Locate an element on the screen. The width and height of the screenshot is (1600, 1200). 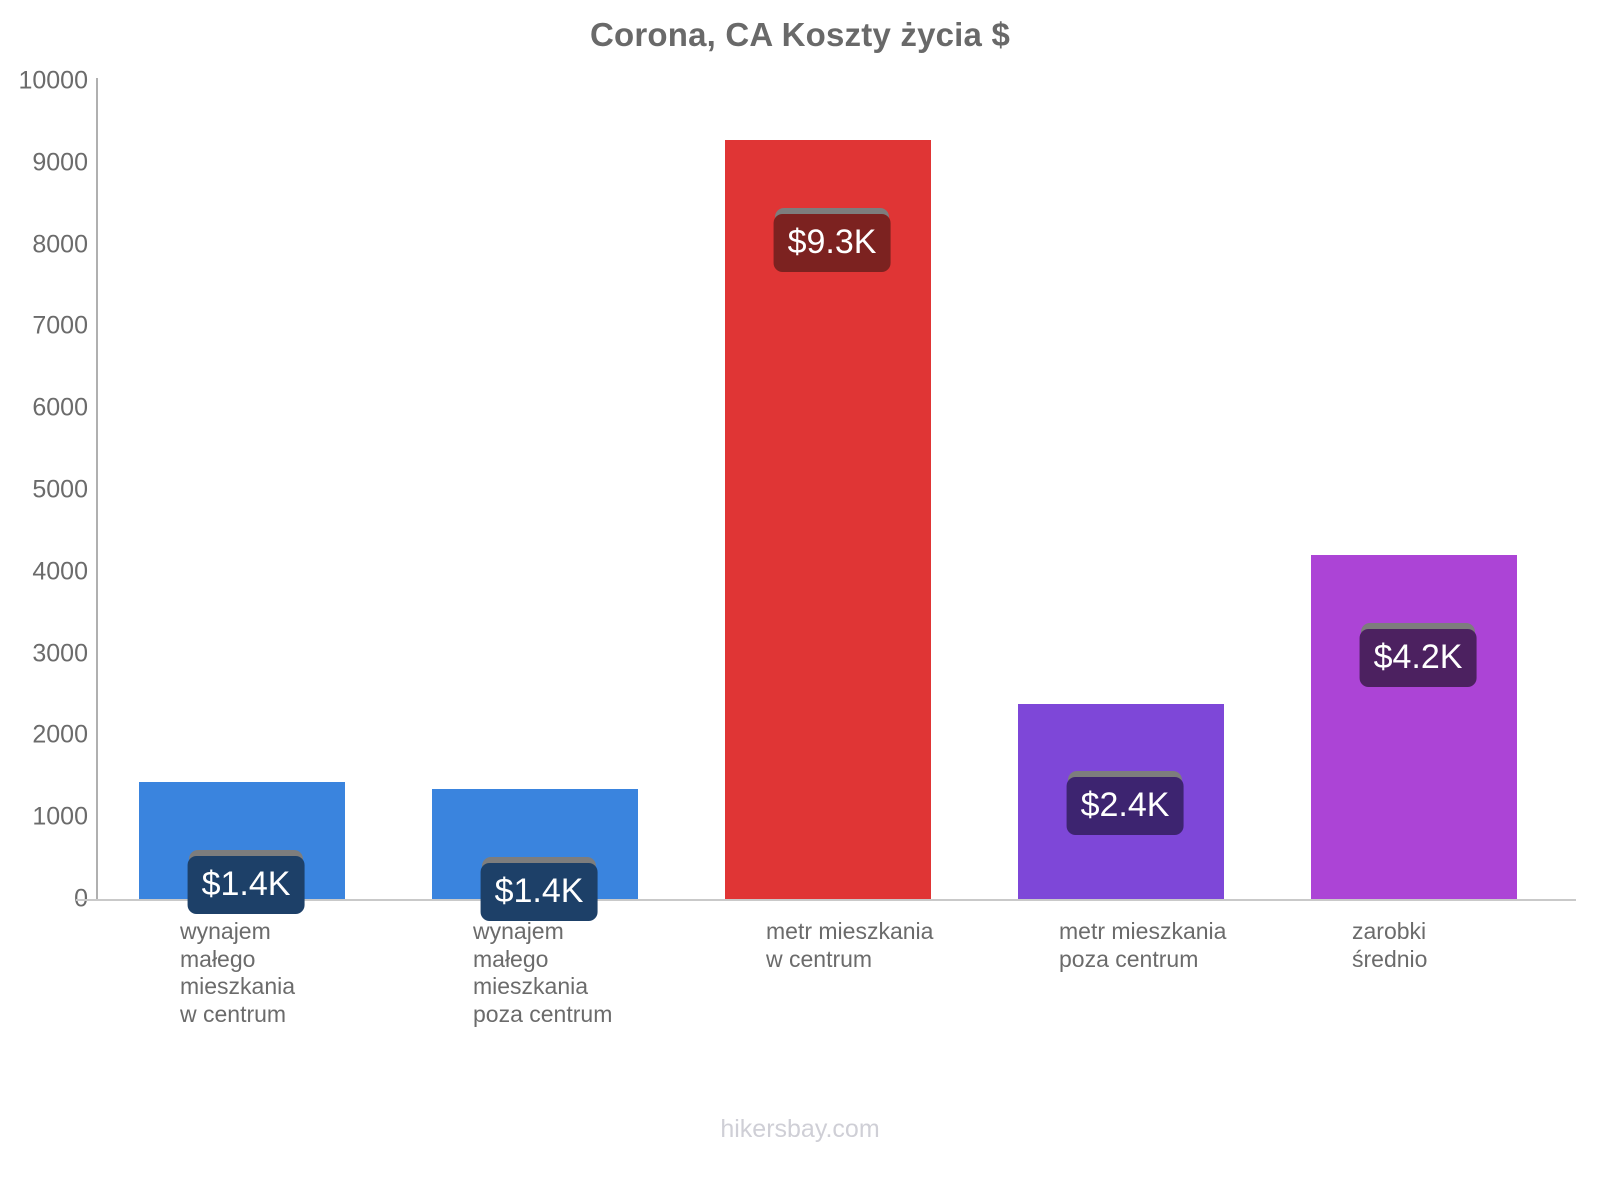
y-axis-line is located at coordinates (97, 488).